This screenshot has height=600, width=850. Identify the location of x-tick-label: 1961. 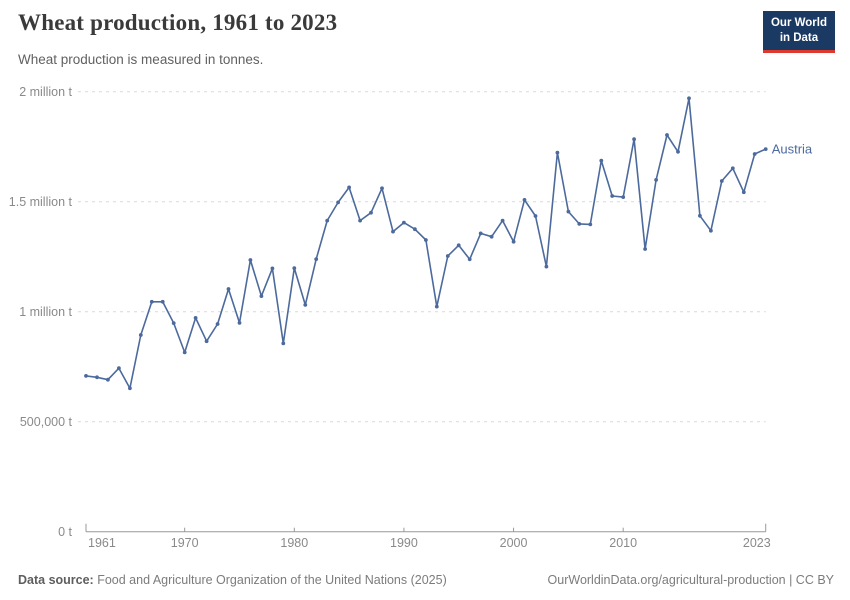
(102, 543).